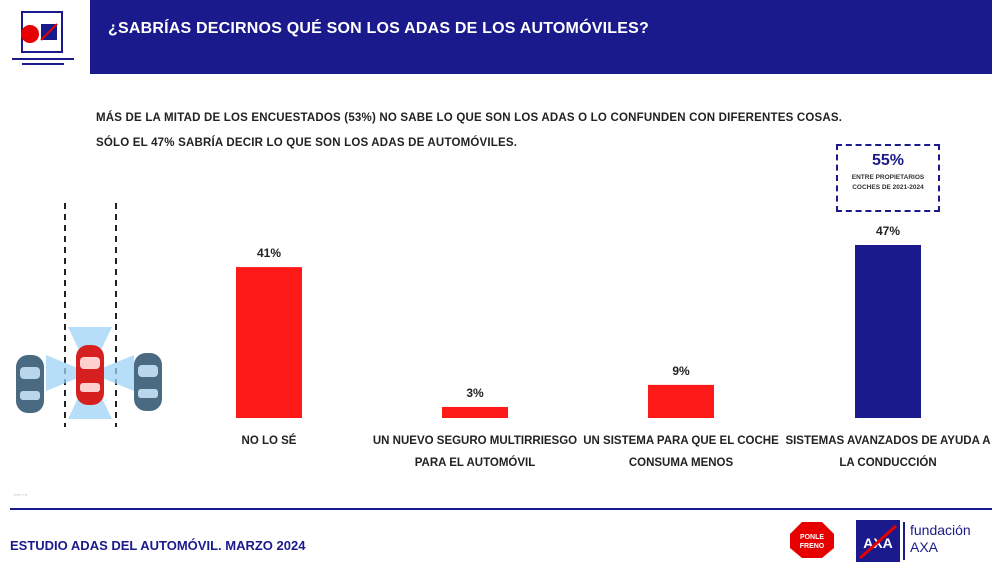 The width and height of the screenshot is (1000, 567). What do you see at coordinates (812, 546) in the screenshot?
I see `svg-text: FRENO` at bounding box center [812, 546].